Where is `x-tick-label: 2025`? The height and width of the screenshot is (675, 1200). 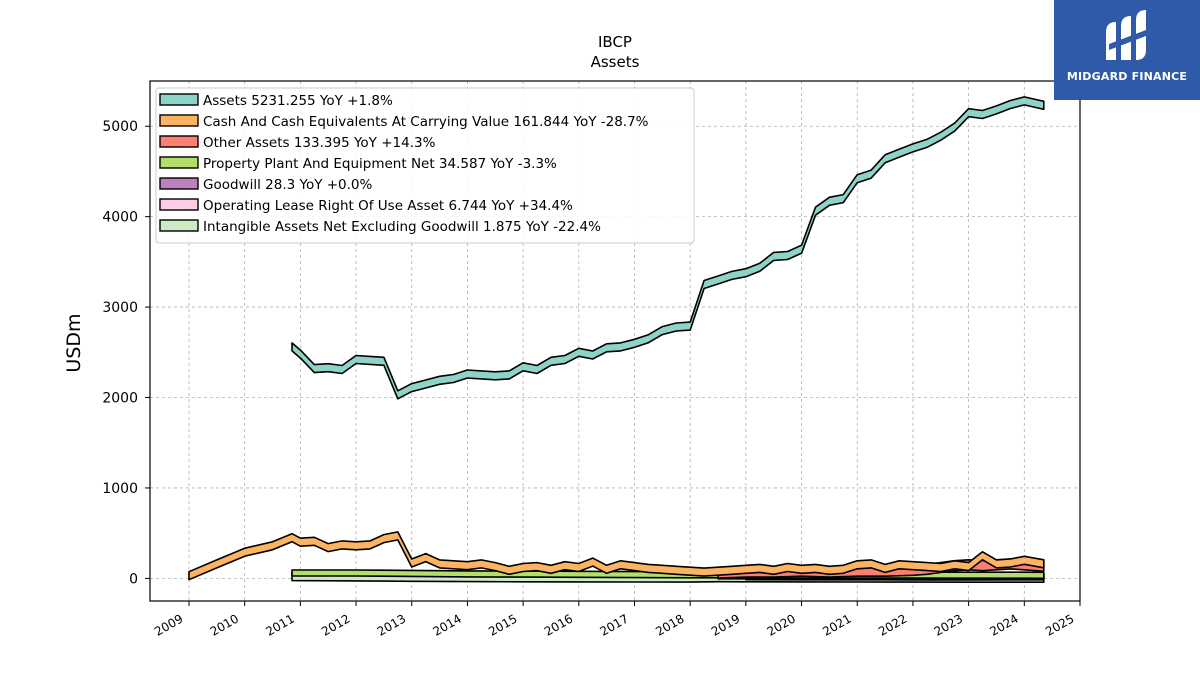 x-tick-label: 2025 is located at coordinates (1059, 624).